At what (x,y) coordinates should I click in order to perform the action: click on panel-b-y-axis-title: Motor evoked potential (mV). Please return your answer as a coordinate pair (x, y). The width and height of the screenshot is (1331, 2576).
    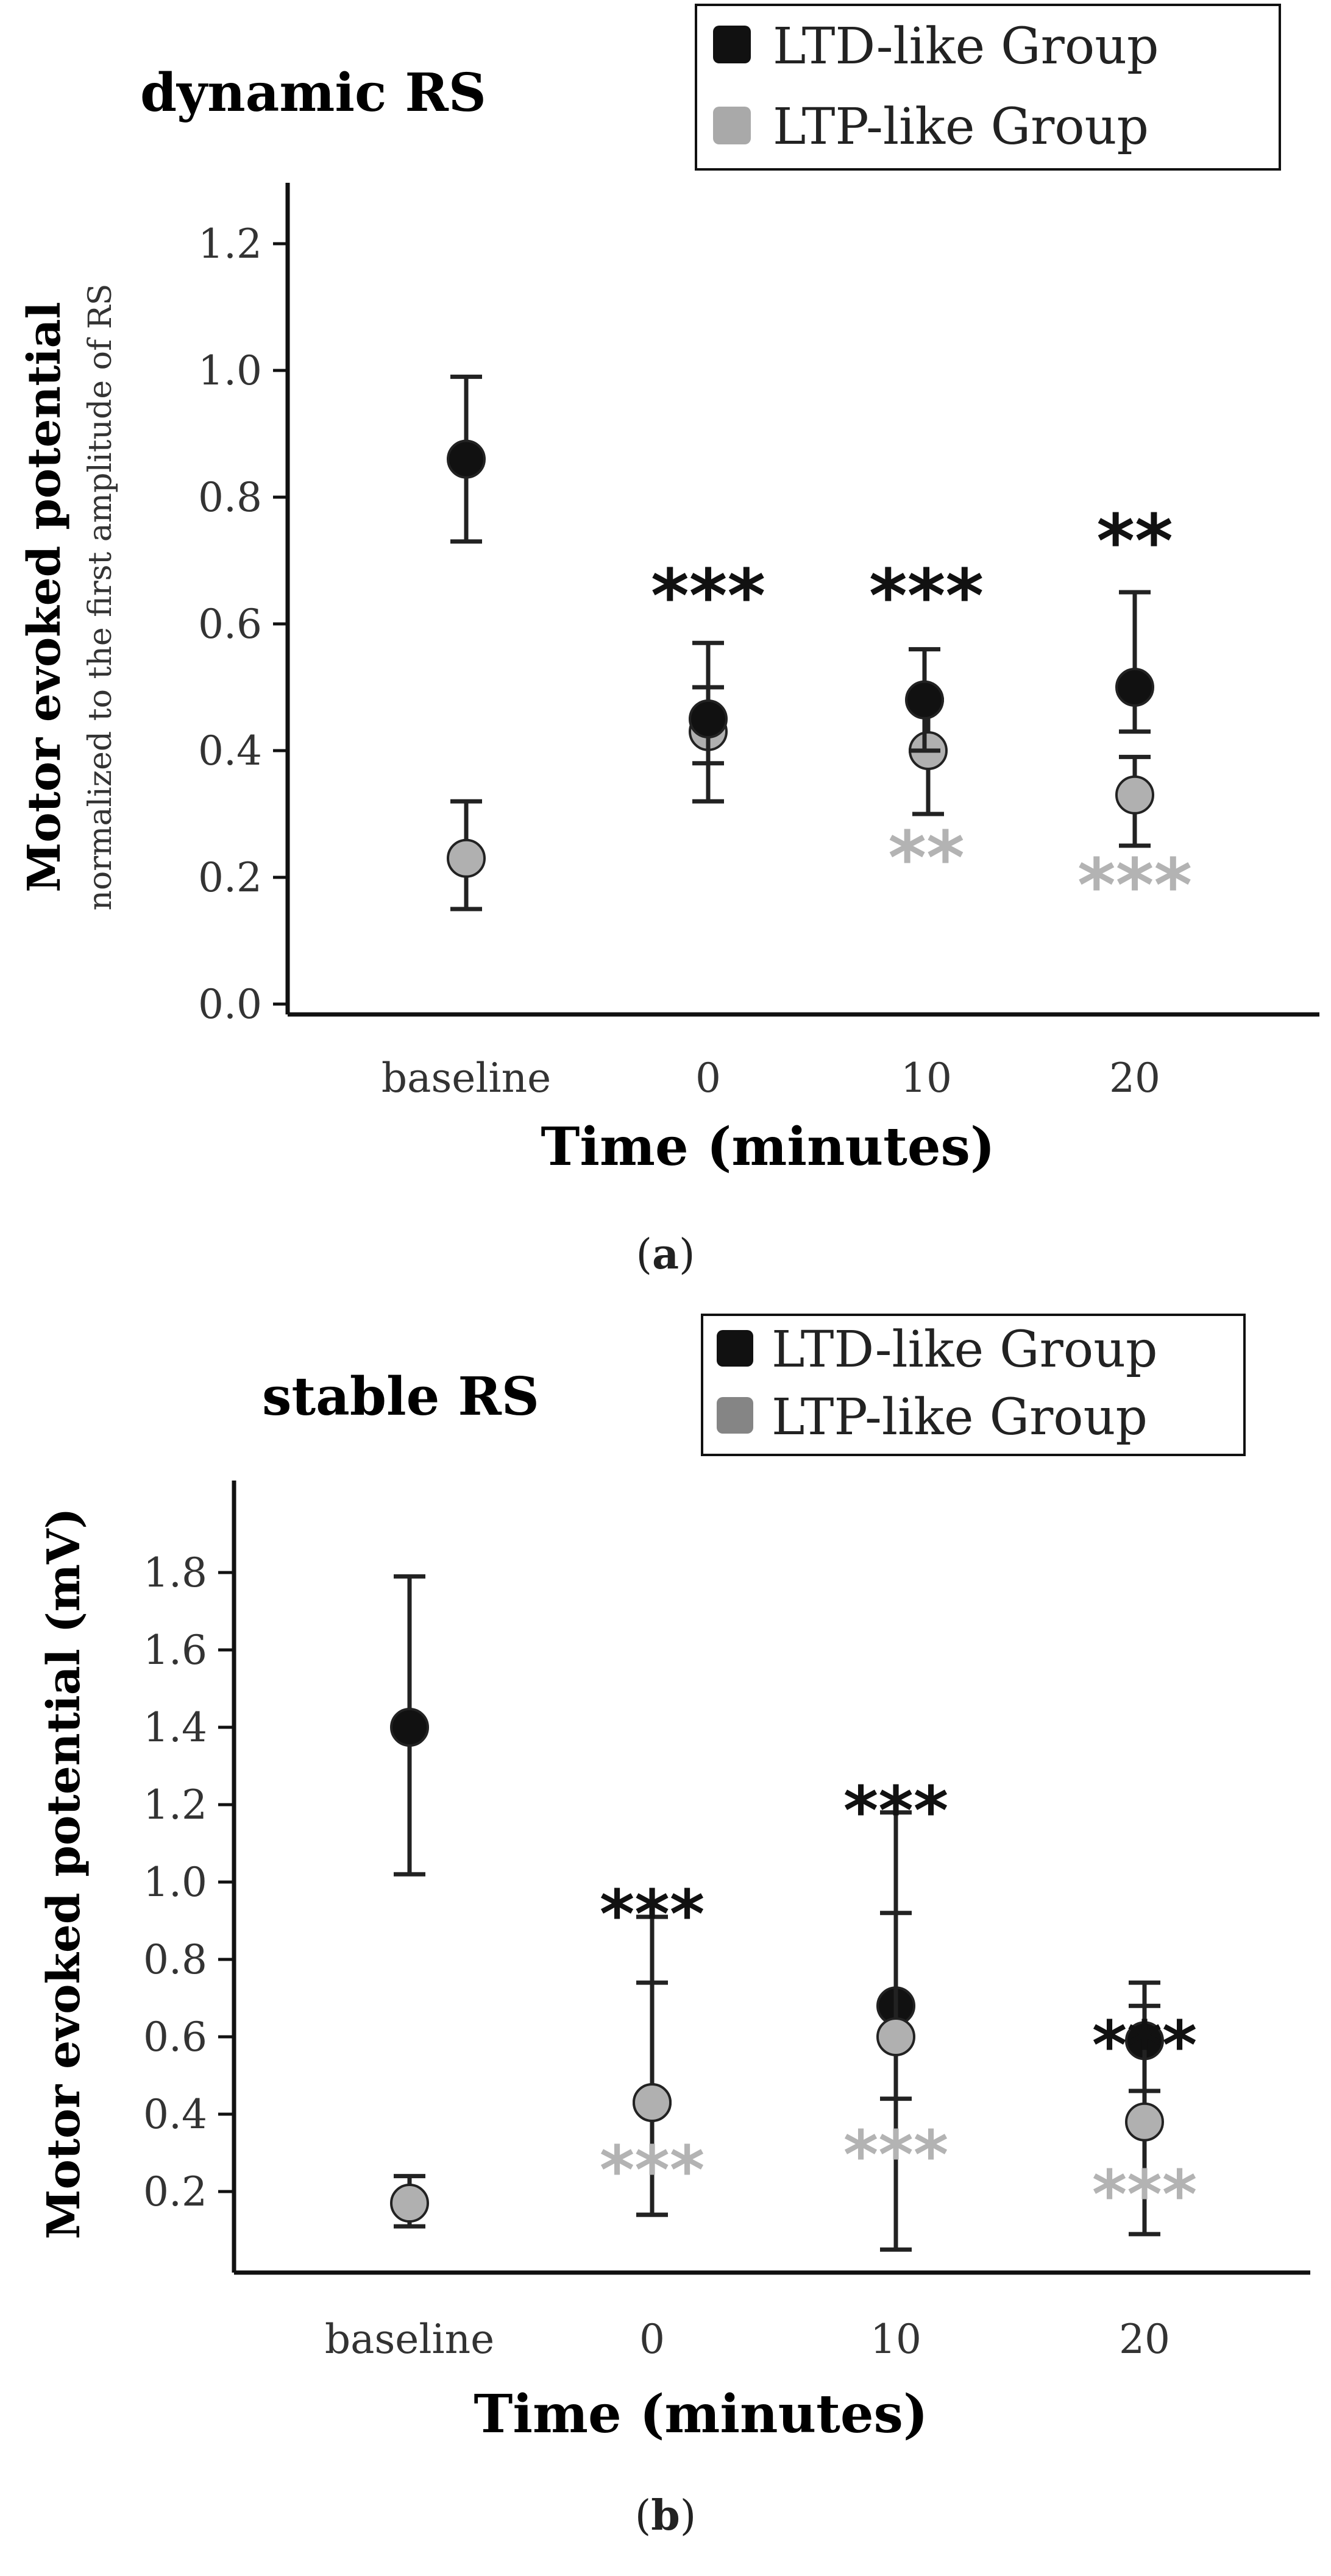
    Looking at the image, I should click on (64, 1874).